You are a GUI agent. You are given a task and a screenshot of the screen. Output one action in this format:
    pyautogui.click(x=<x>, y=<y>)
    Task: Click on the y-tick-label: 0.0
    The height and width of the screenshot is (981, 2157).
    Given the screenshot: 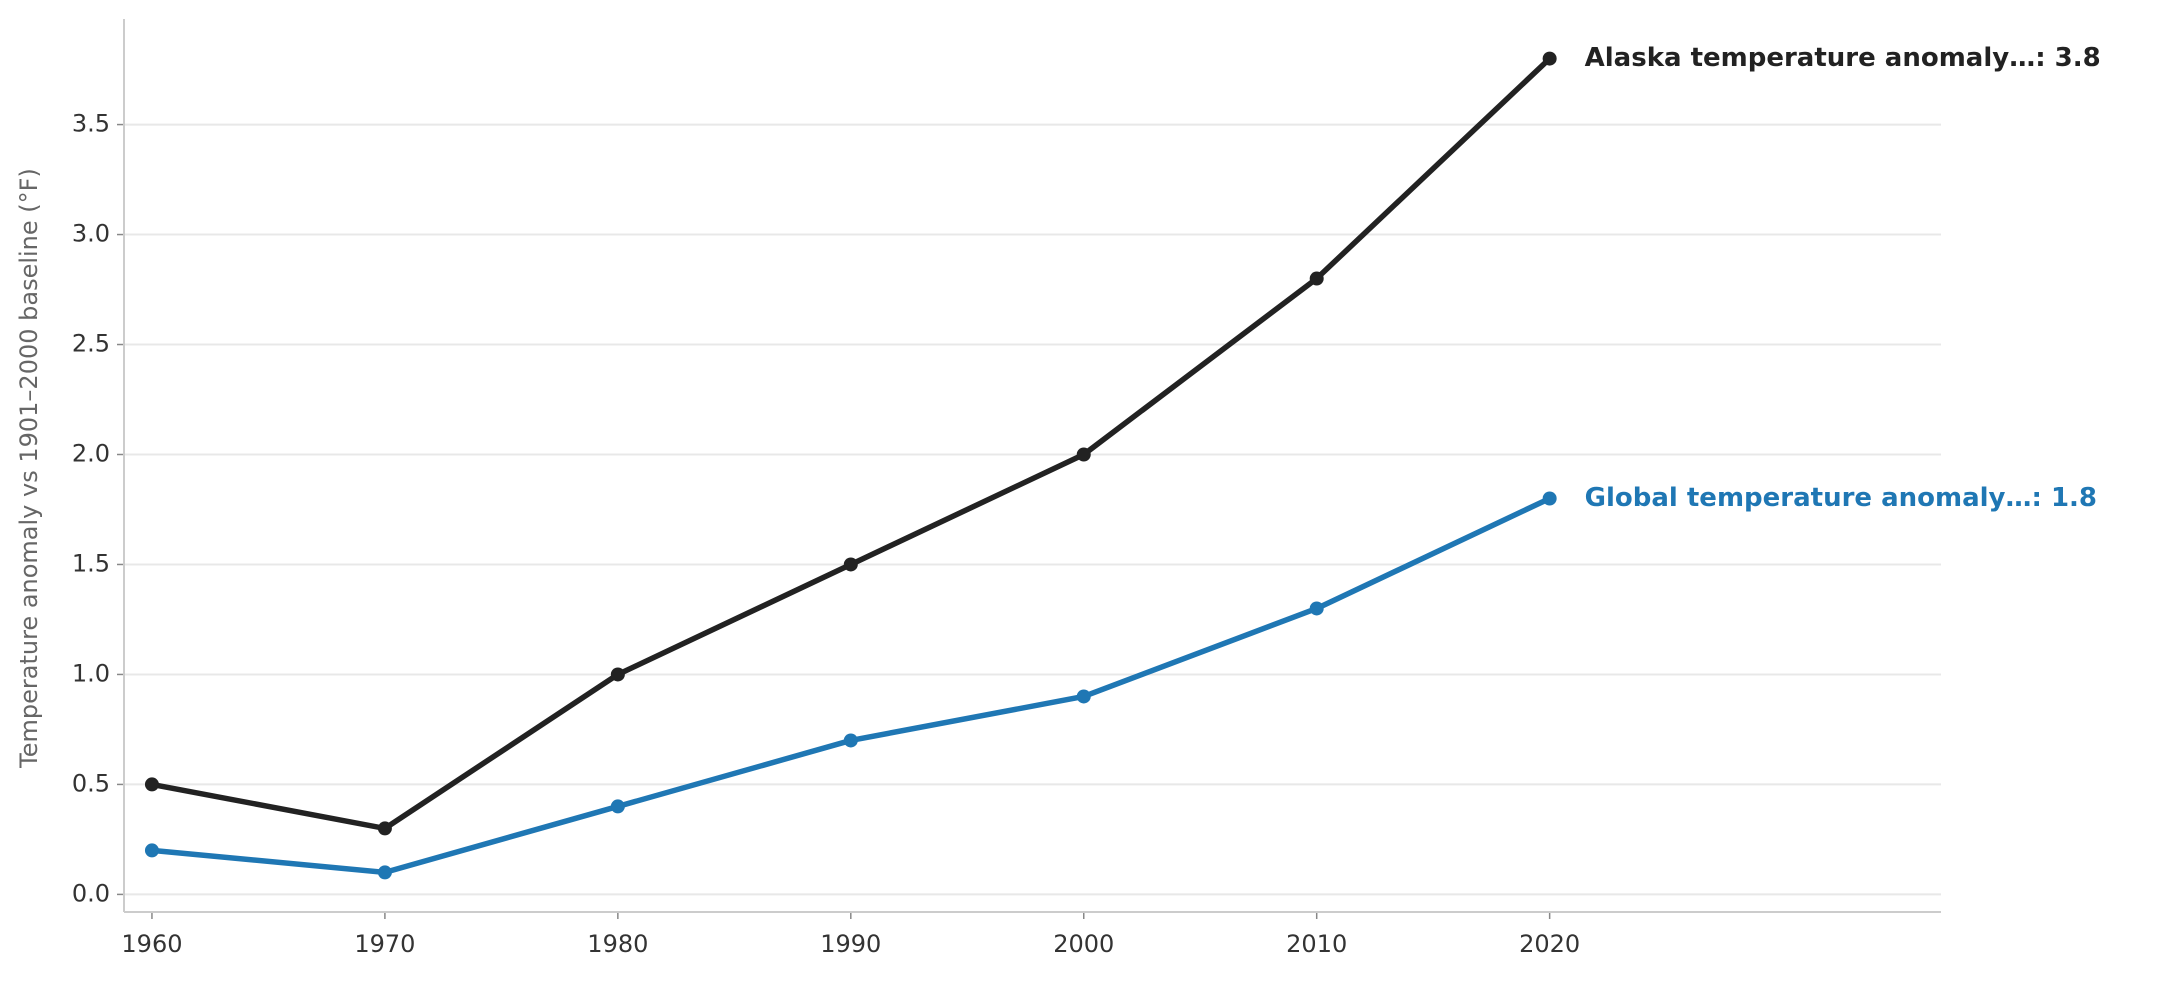 What is the action you would take?
    pyautogui.click(x=91, y=893)
    